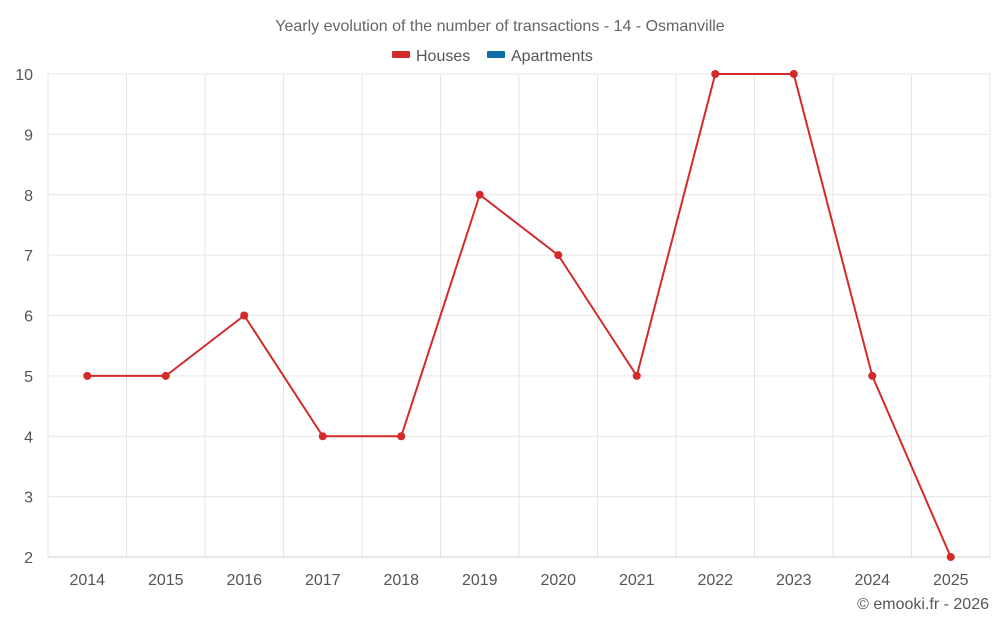  What do you see at coordinates (24, 75) in the screenshot?
I see `y-tick-label: 10` at bounding box center [24, 75].